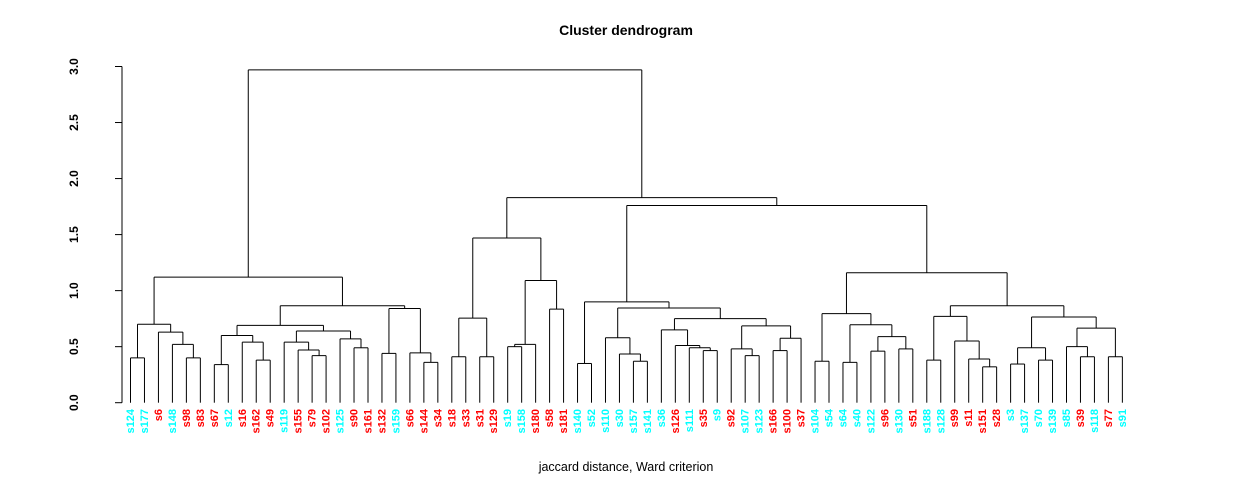  Describe the element at coordinates (626, 467) in the screenshot. I see `x-axis-caption: jaccard distance, Ward criterion` at that location.